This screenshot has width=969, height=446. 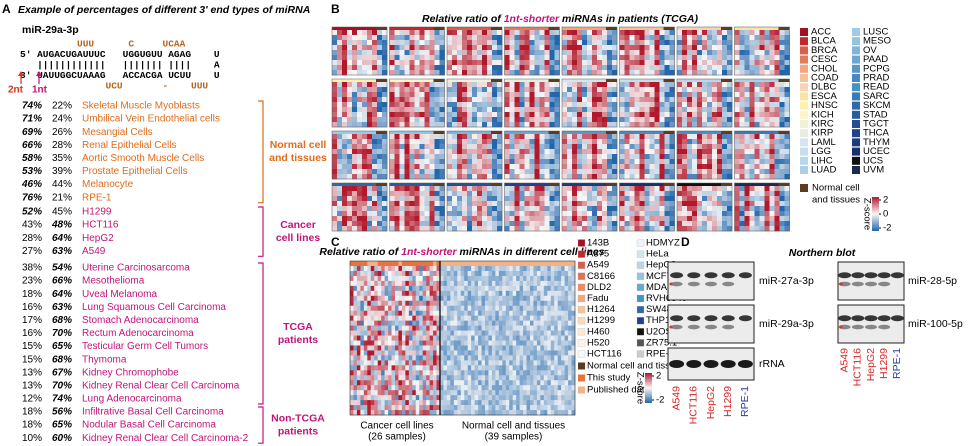 I want to click on heat-annotation, so click(x=521, y=263).